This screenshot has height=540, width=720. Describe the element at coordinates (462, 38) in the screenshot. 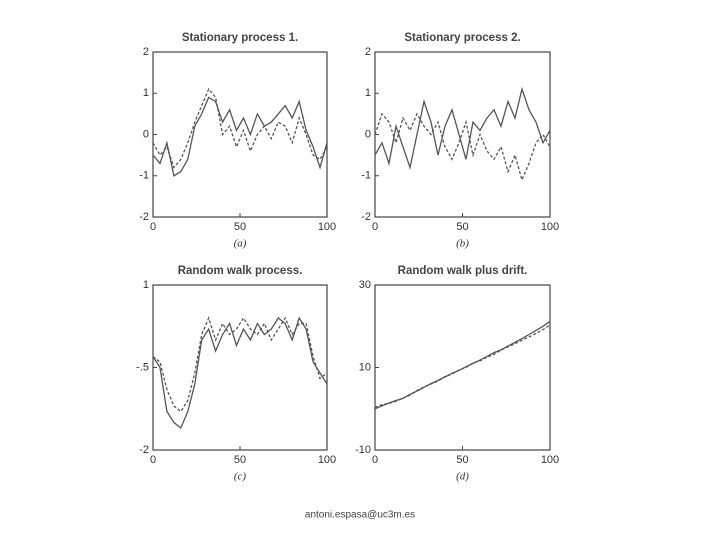

I see `chart-title: Stationary process 2.` at that location.